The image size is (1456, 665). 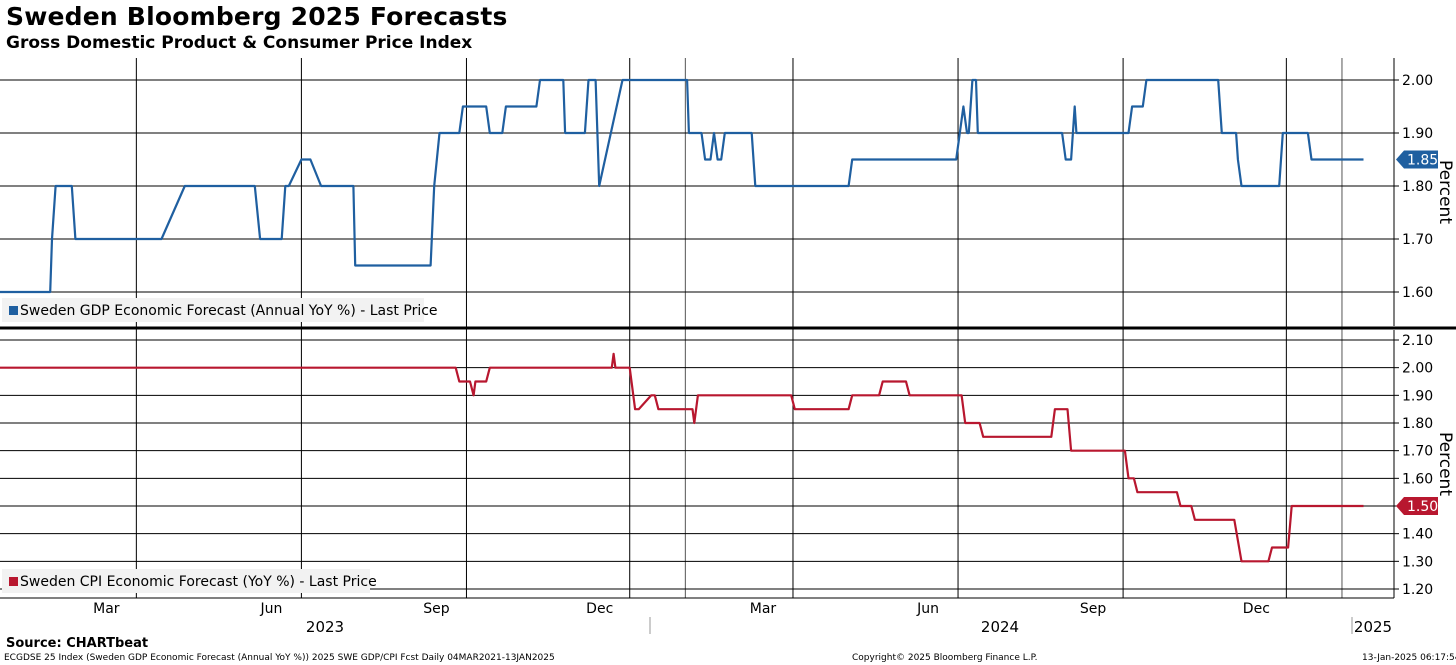 I want to click on cpi-y-tick-label-9: 2.10, so click(x=1417, y=341).